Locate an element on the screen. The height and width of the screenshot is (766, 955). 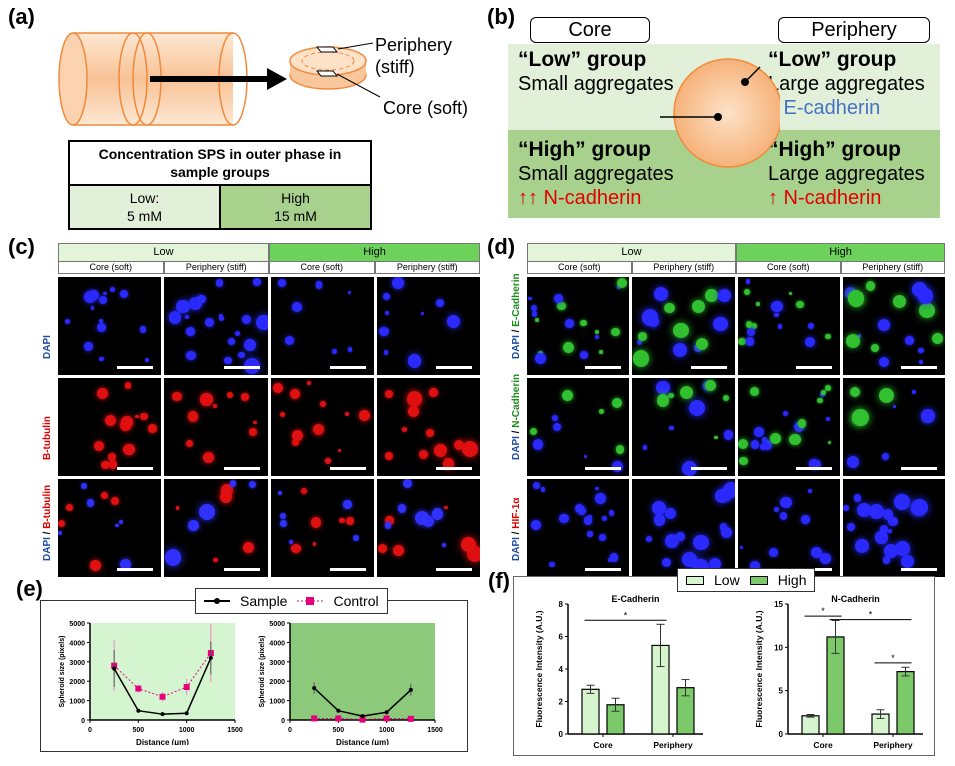
y-axis-label: Spheroid size (pixels) is located at coordinates (62, 672).